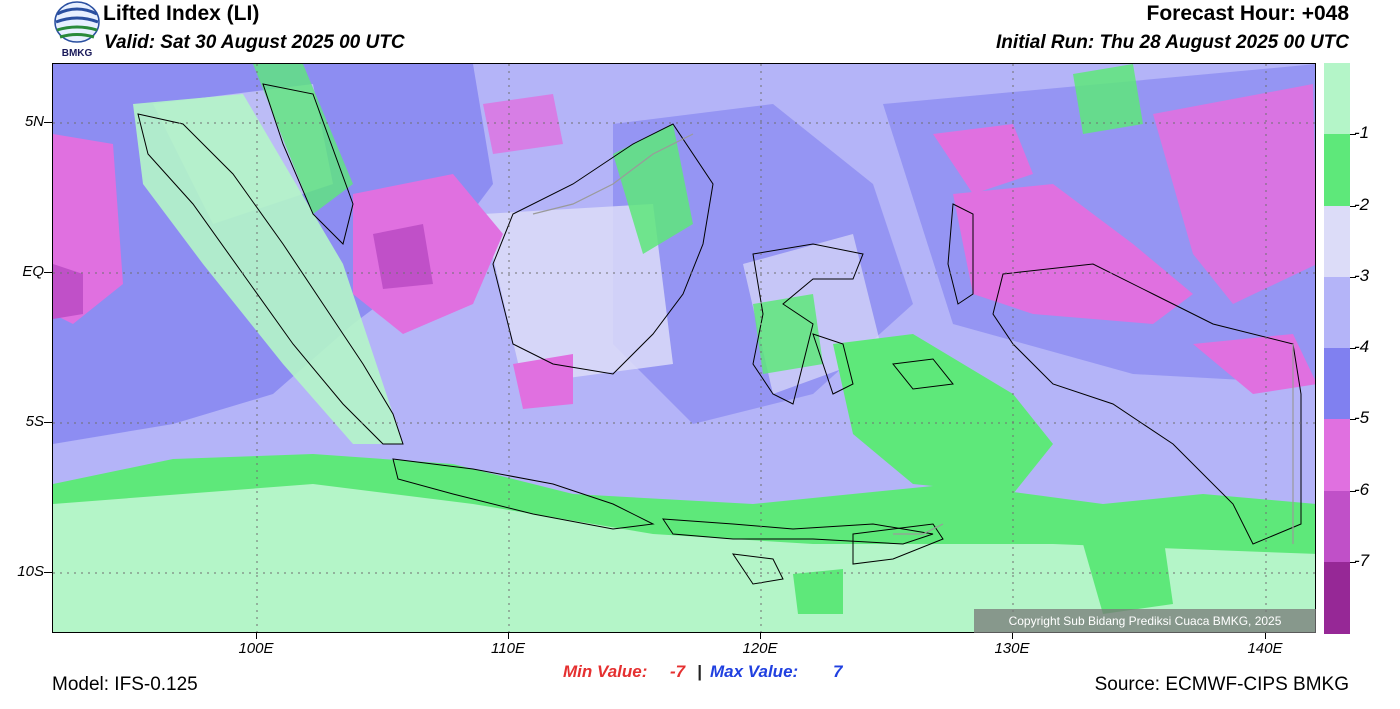 This screenshot has width=1400, height=709. I want to click on coast-sulawesi-se, so click(833, 364).